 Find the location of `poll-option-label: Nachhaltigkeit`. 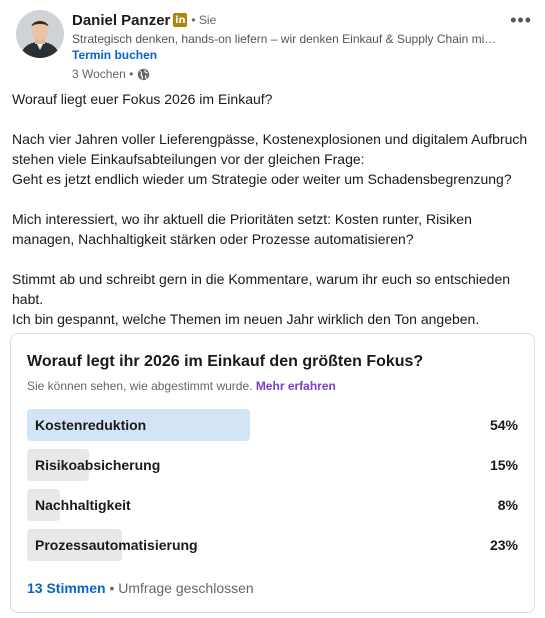

poll-option-label: Nachhaltigkeit is located at coordinates (83, 505).